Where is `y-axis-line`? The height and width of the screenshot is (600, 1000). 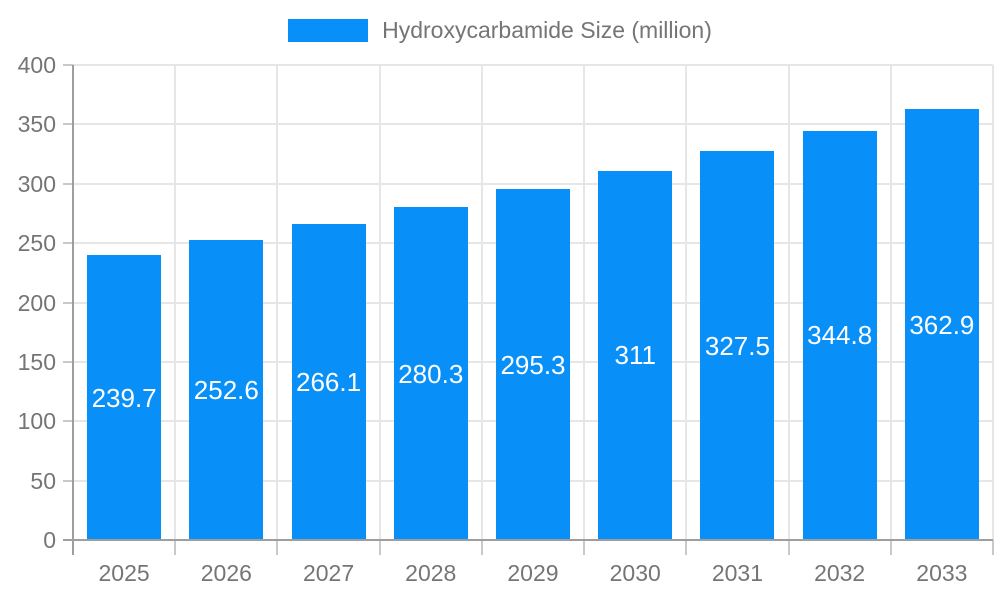
y-axis-line is located at coordinates (73, 310).